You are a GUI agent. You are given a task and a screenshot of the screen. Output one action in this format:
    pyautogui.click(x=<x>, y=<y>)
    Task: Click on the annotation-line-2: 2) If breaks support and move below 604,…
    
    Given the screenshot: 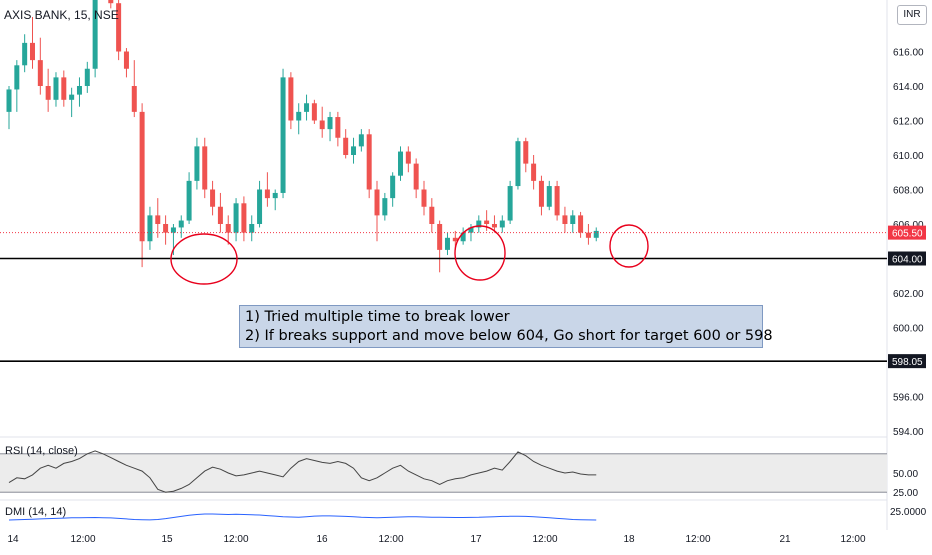 What is the action you would take?
    pyautogui.click(x=509, y=336)
    